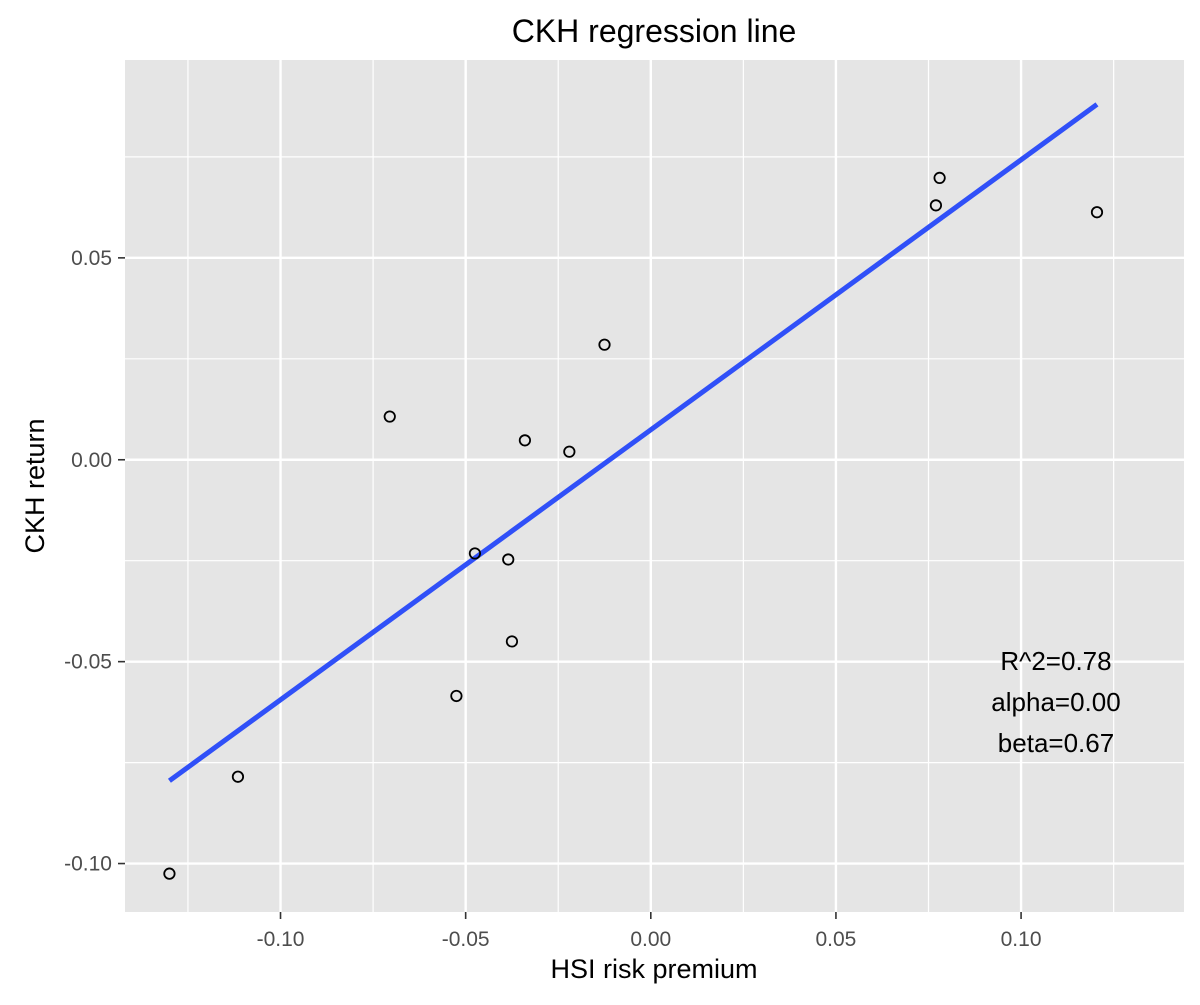 The width and height of the screenshot is (1200, 1005). I want to click on x-axis-title: HSI risk premium, so click(653, 969).